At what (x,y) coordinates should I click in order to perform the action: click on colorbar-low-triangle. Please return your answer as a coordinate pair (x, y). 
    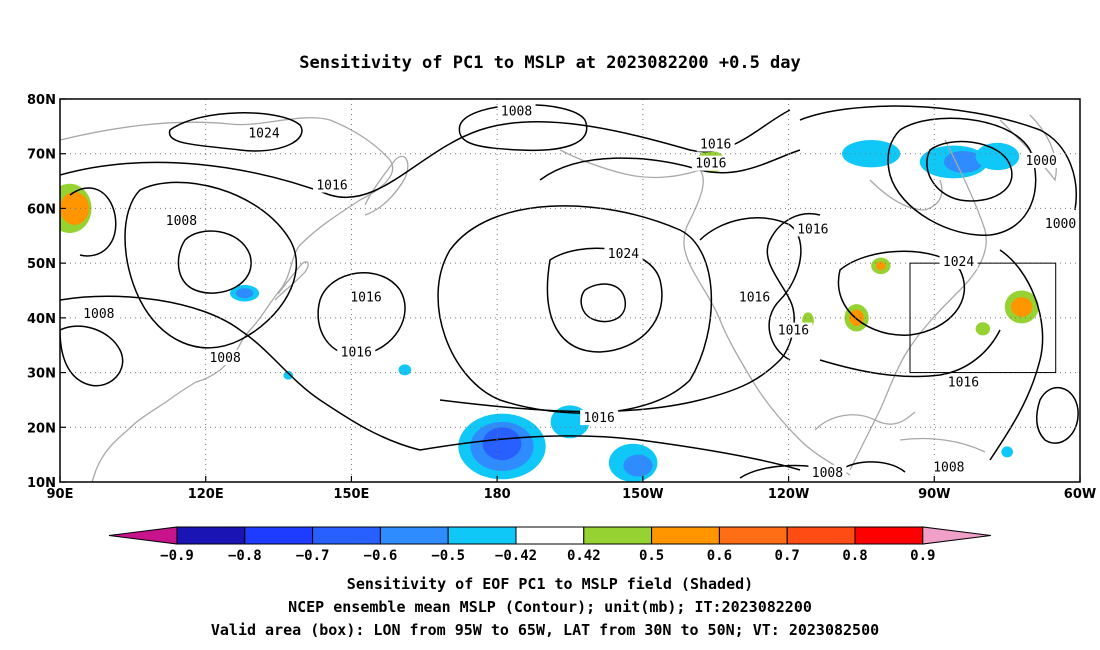
    Looking at the image, I should click on (143, 535).